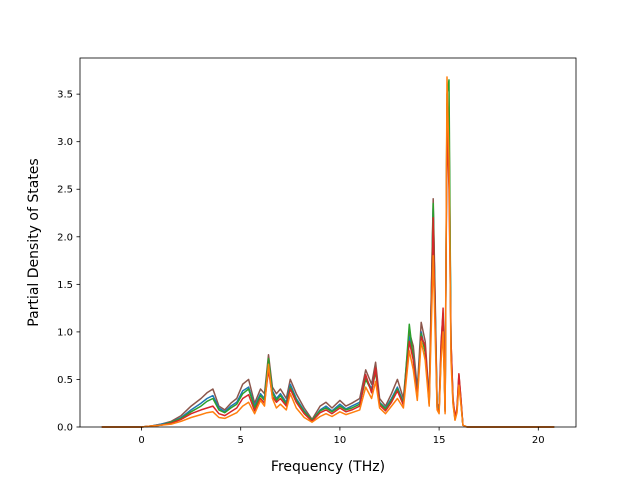 Image resolution: width=640 pixels, height=480 pixels. I want to click on x-tick-label: 5, so click(241, 440).